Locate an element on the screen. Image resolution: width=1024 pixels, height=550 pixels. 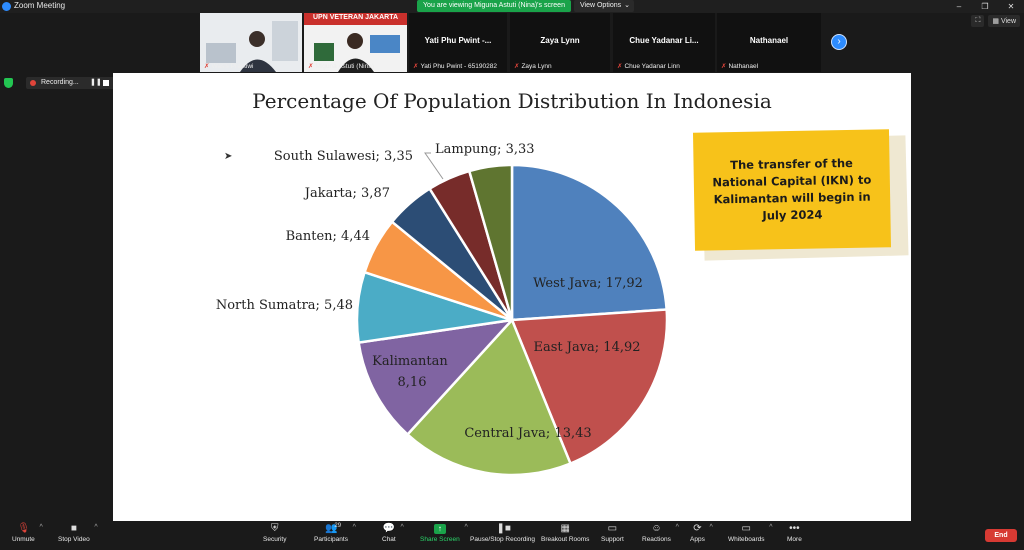
tile-name: Zaya Lynn is located at coordinates (560, 40).